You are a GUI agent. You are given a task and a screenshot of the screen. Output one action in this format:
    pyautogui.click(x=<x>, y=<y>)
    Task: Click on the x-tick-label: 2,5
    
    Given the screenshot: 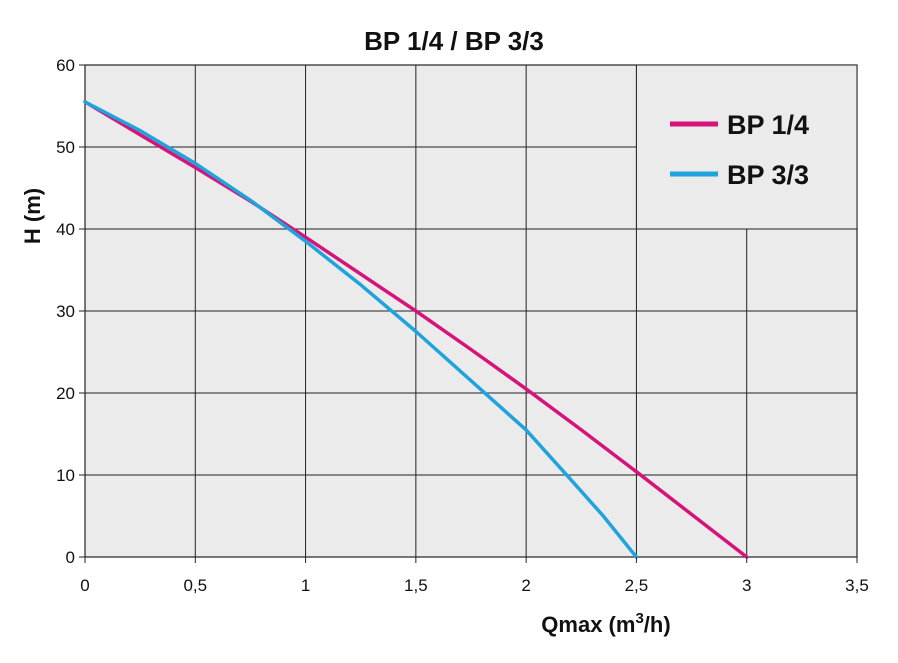 What is the action you would take?
    pyautogui.click(x=637, y=585)
    